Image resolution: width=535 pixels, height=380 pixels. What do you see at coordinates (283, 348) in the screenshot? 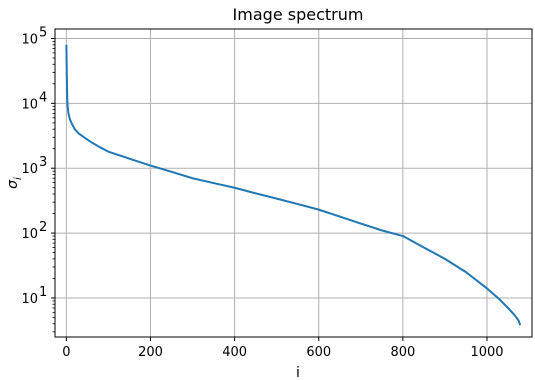
I see `x-ticks: 0 200 400 600 800 1000` at bounding box center [283, 348].